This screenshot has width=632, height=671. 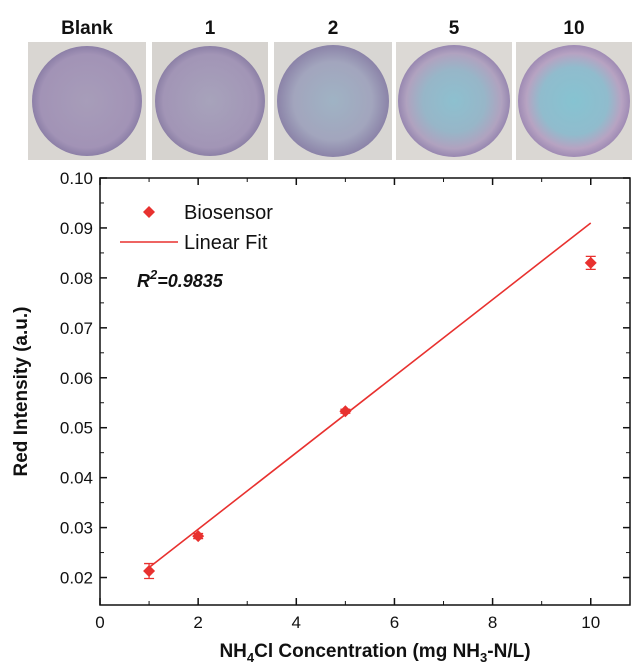 I want to click on y-axis-title: Red Intensity (a.u.), so click(x=21, y=392).